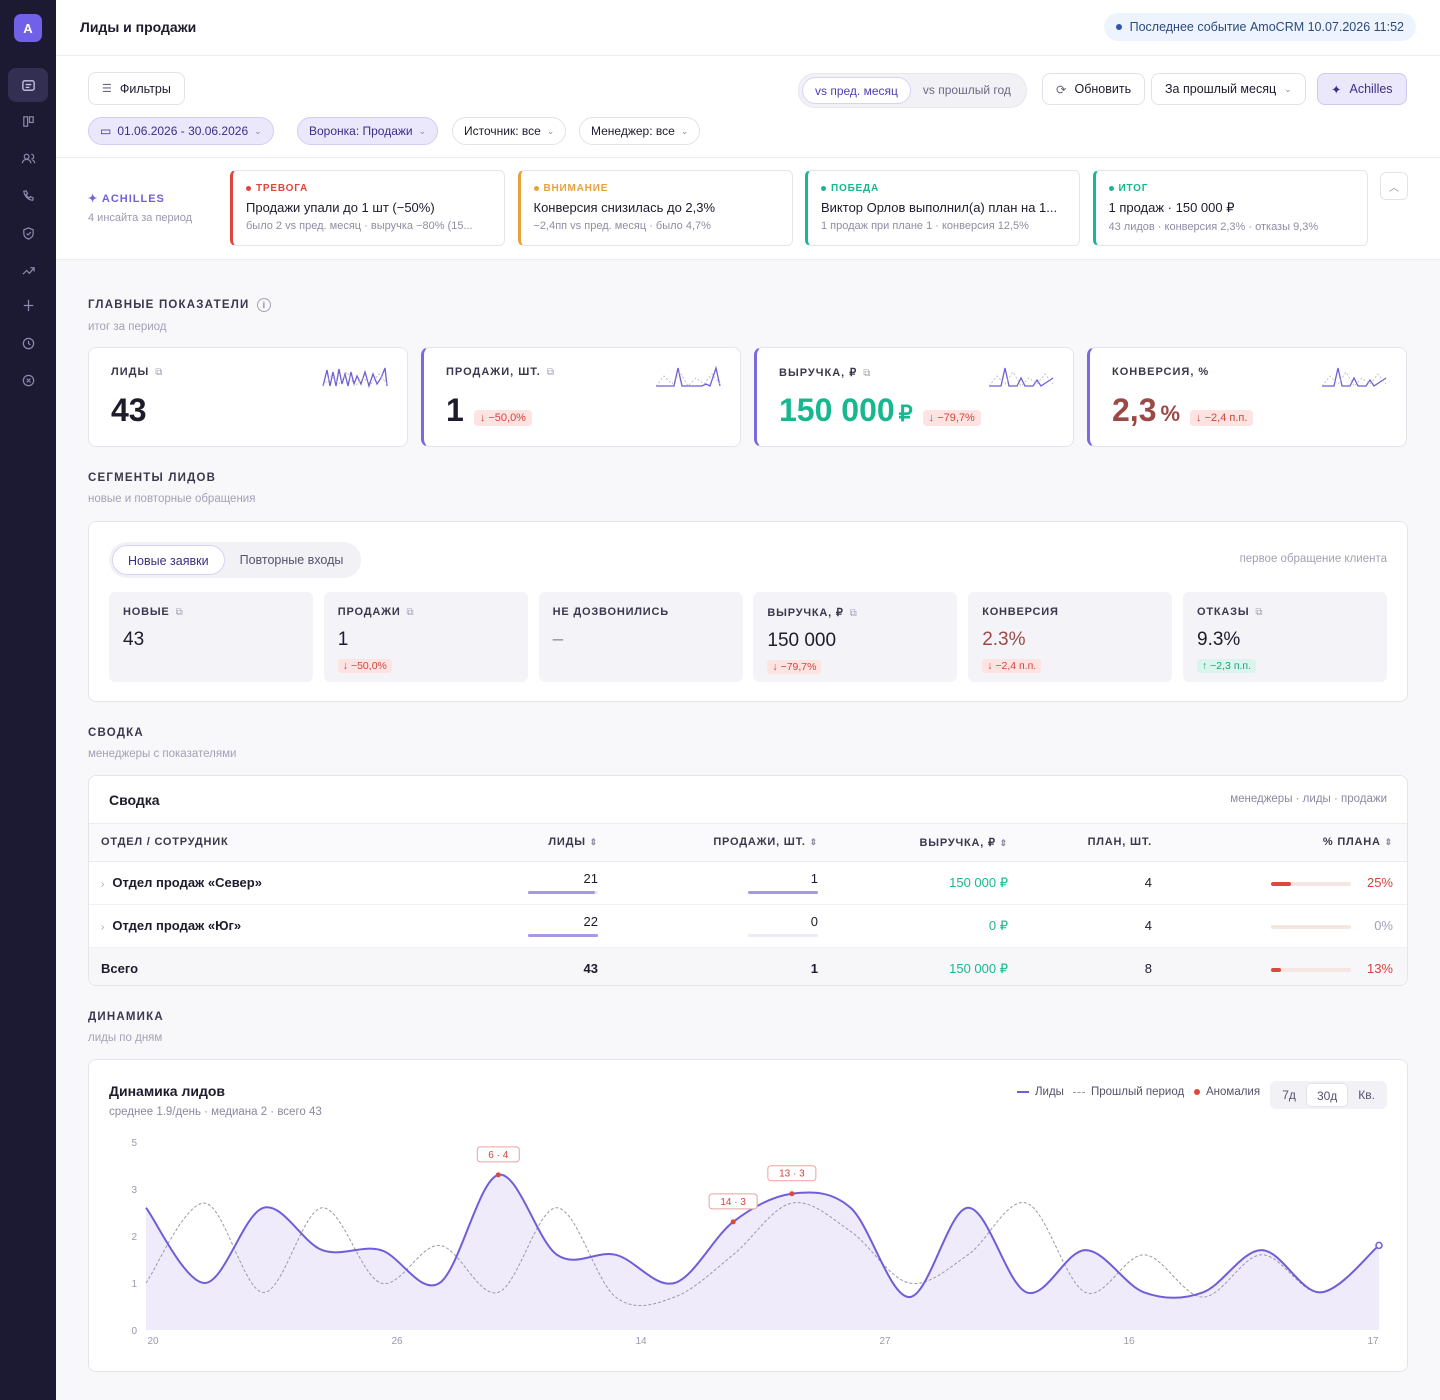 The height and width of the screenshot is (1400, 1440). Describe the element at coordinates (1040, 1092) in the screenshot. I see `legend-leads: Лиды` at that location.